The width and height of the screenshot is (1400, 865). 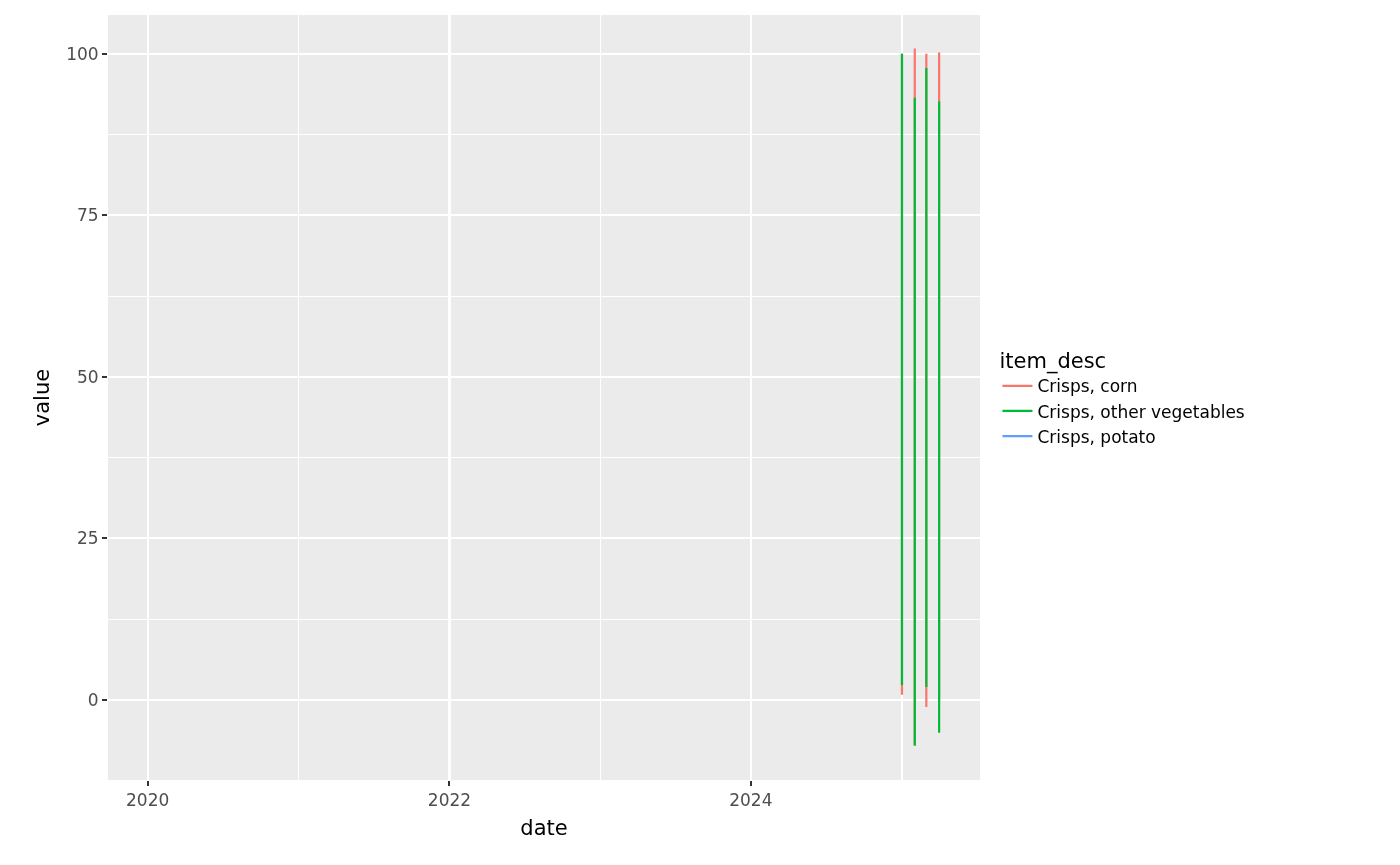 What do you see at coordinates (449, 800) in the screenshot?
I see `x-tick-label: 2022` at bounding box center [449, 800].